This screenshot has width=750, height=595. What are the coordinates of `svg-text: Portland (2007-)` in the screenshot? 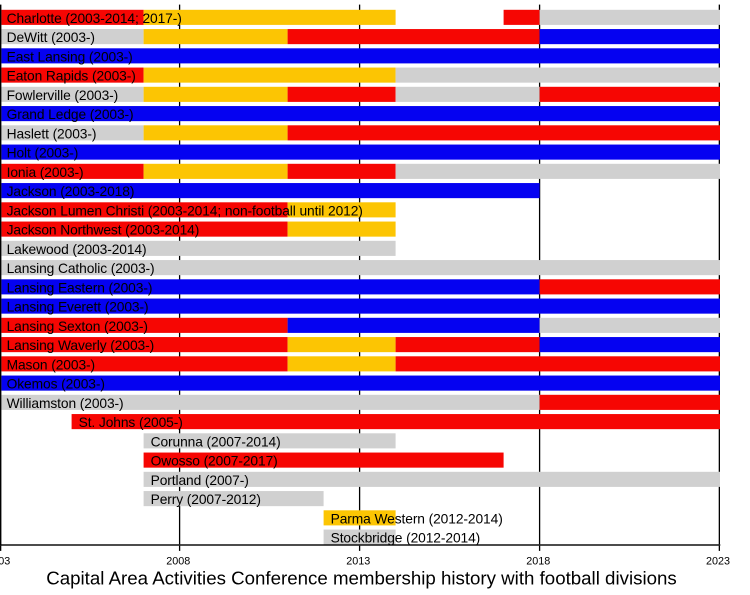 It's located at (200, 480).